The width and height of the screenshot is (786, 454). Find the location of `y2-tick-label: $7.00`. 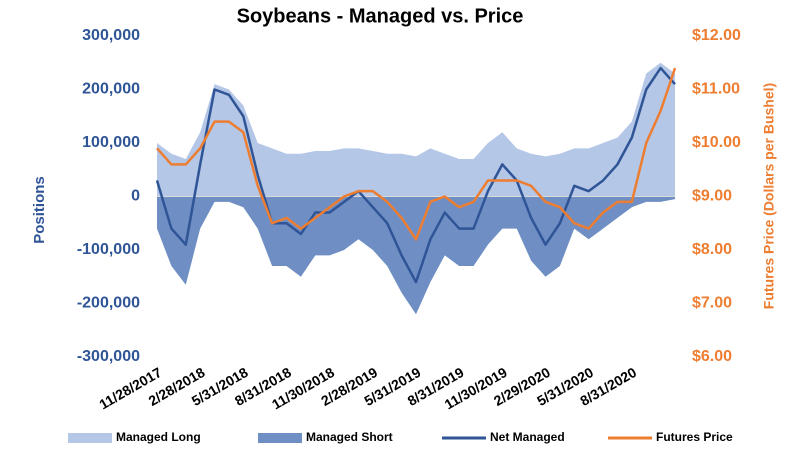

y2-tick-label: $7.00 is located at coordinates (712, 303).